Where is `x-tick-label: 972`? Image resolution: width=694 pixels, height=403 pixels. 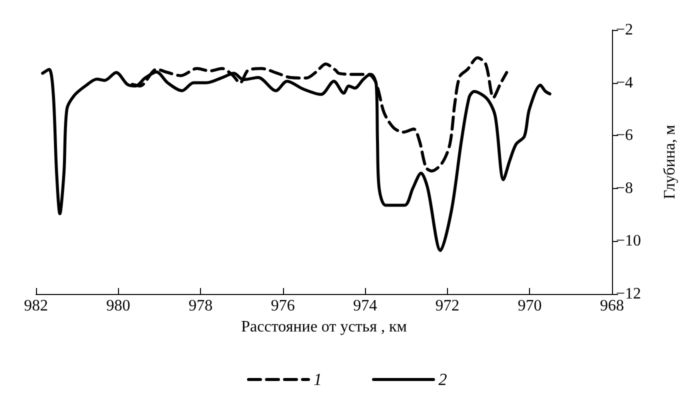
x-tick-label: 972 is located at coordinates (447, 306).